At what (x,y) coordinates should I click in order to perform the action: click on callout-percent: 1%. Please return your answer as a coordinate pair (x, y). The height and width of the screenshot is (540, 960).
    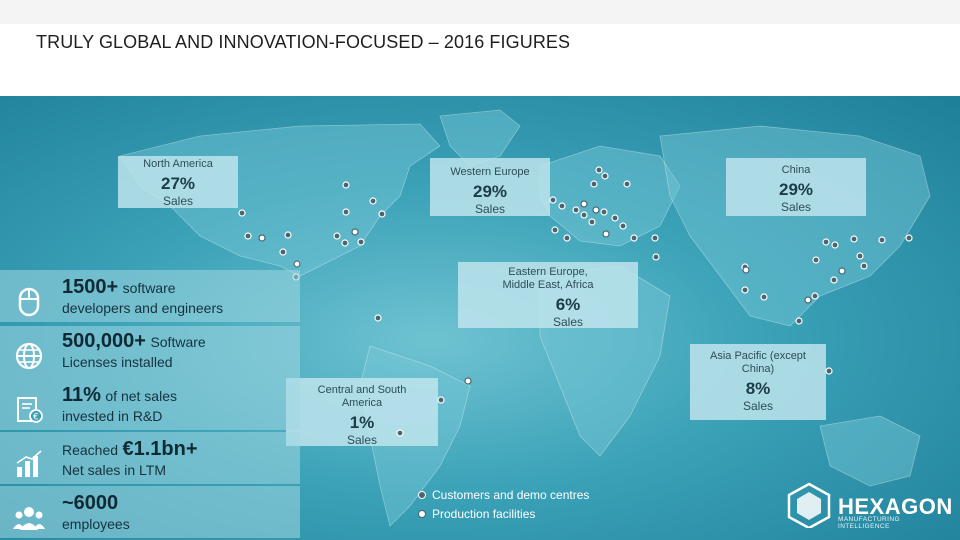
    Looking at the image, I should click on (362, 422).